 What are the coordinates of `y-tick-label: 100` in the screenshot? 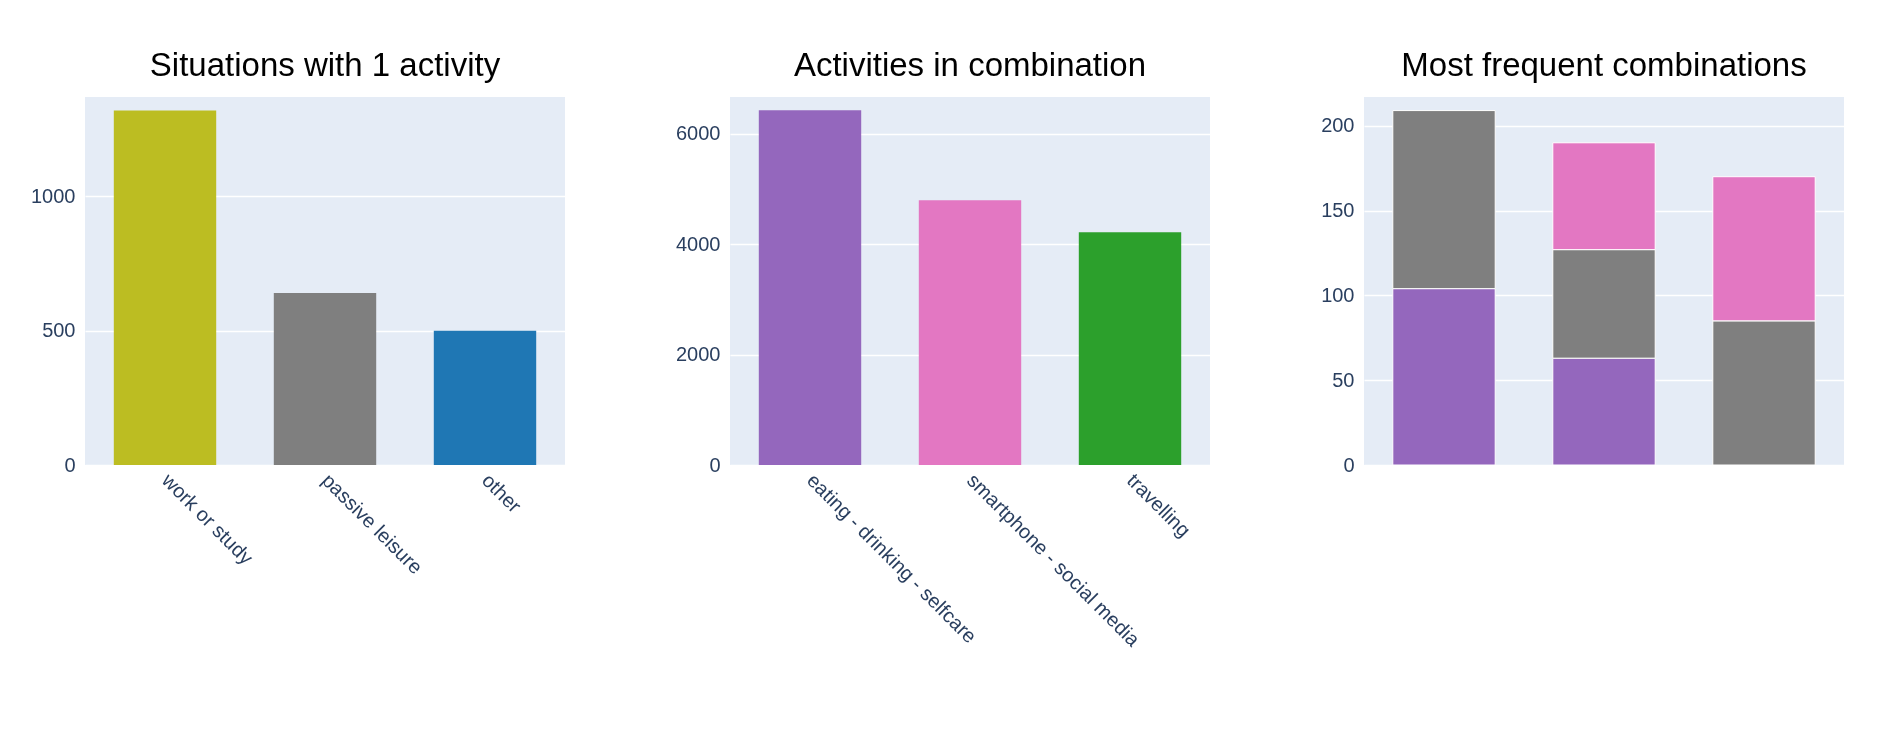 It's located at (1338, 294).